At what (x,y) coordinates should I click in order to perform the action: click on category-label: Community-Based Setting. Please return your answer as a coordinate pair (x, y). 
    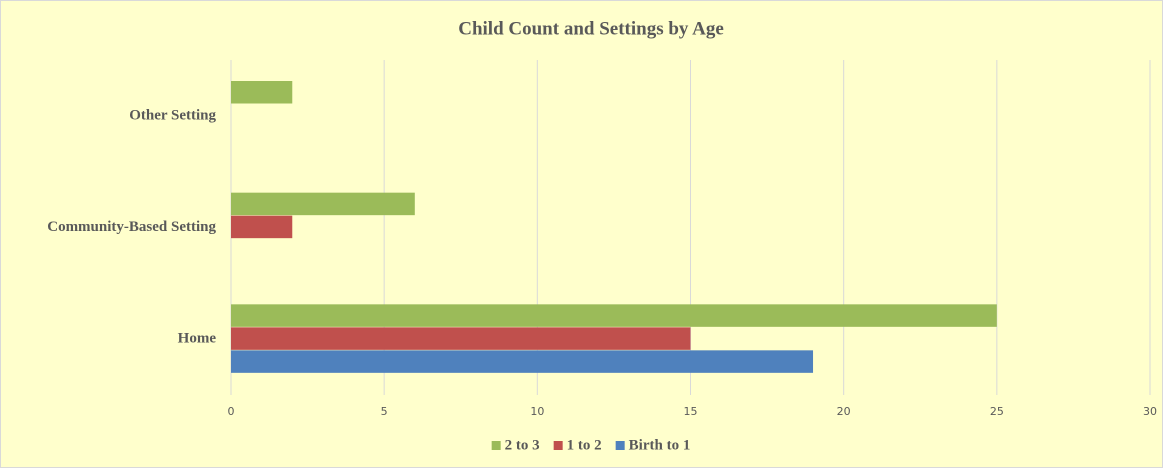
    Looking at the image, I should click on (131, 227).